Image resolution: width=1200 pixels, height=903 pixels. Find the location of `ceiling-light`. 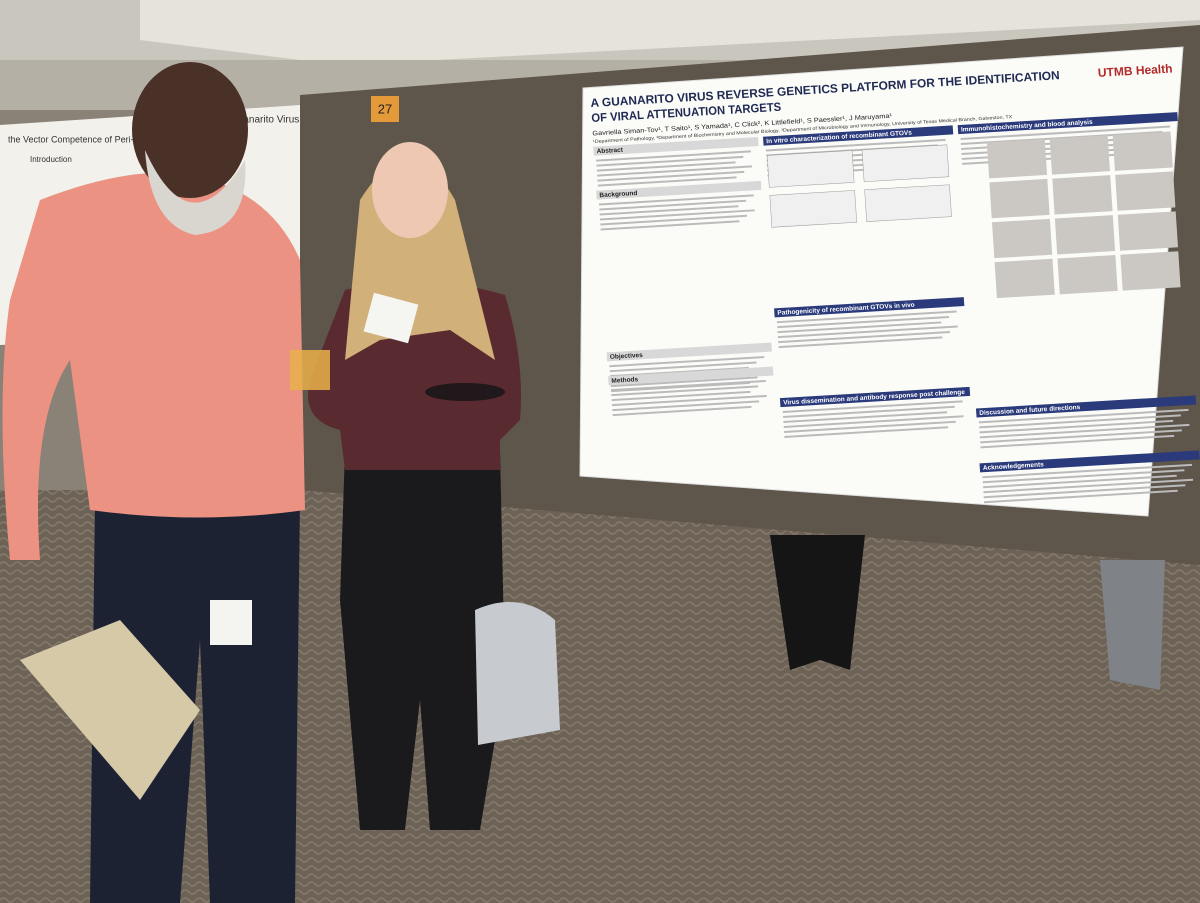

ceiling-light is located at coordinates (670, 32).